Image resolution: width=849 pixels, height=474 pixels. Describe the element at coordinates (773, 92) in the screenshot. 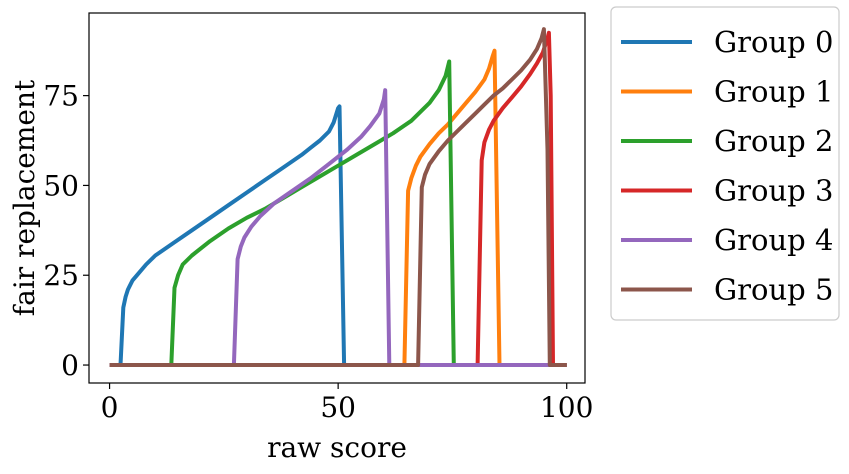

I see `legend-label-1: Group 1` at that location.